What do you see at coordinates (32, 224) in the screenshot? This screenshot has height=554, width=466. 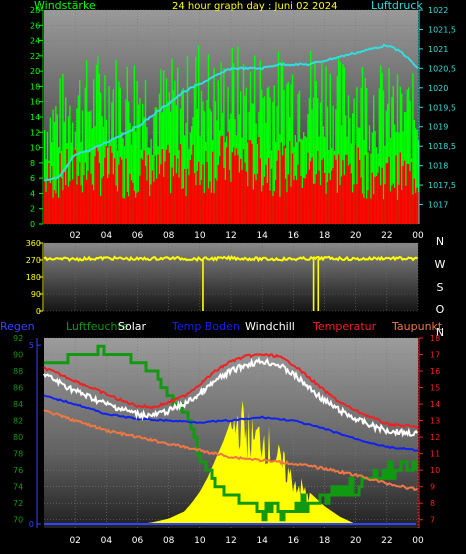 I see `wind-tick-label: 0` at bounding box center [32, 224].